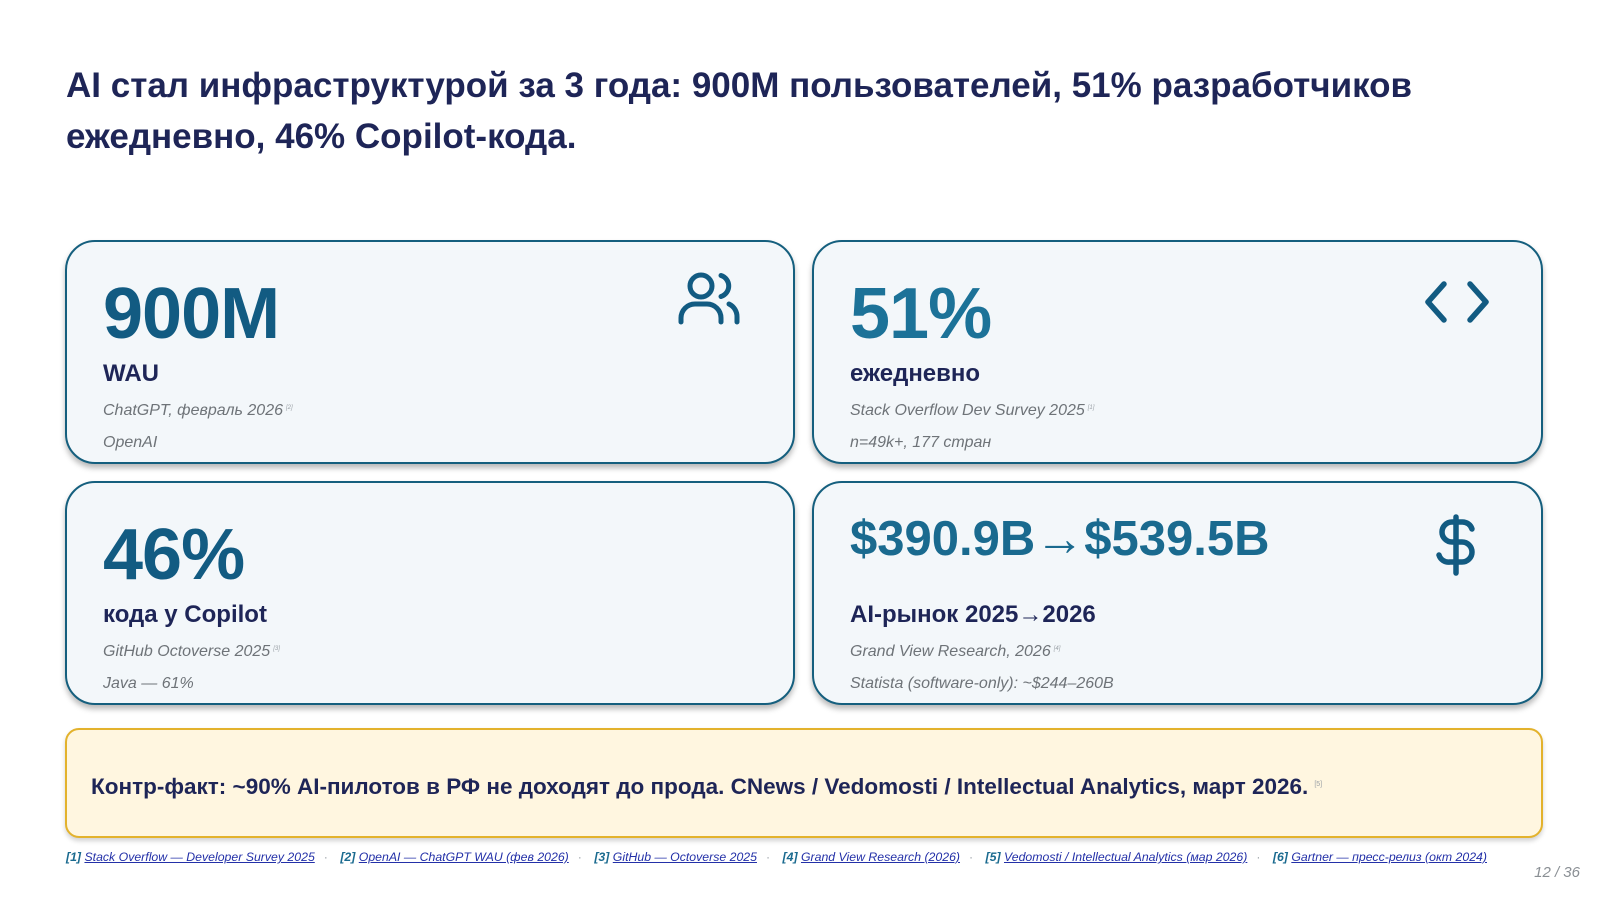 Image resolution: width=1600 pixels, height=900 pixels. Describe the element at coordinates (1557, 872) in the screenshot. I see `page-number: 12 / 36` at that location.